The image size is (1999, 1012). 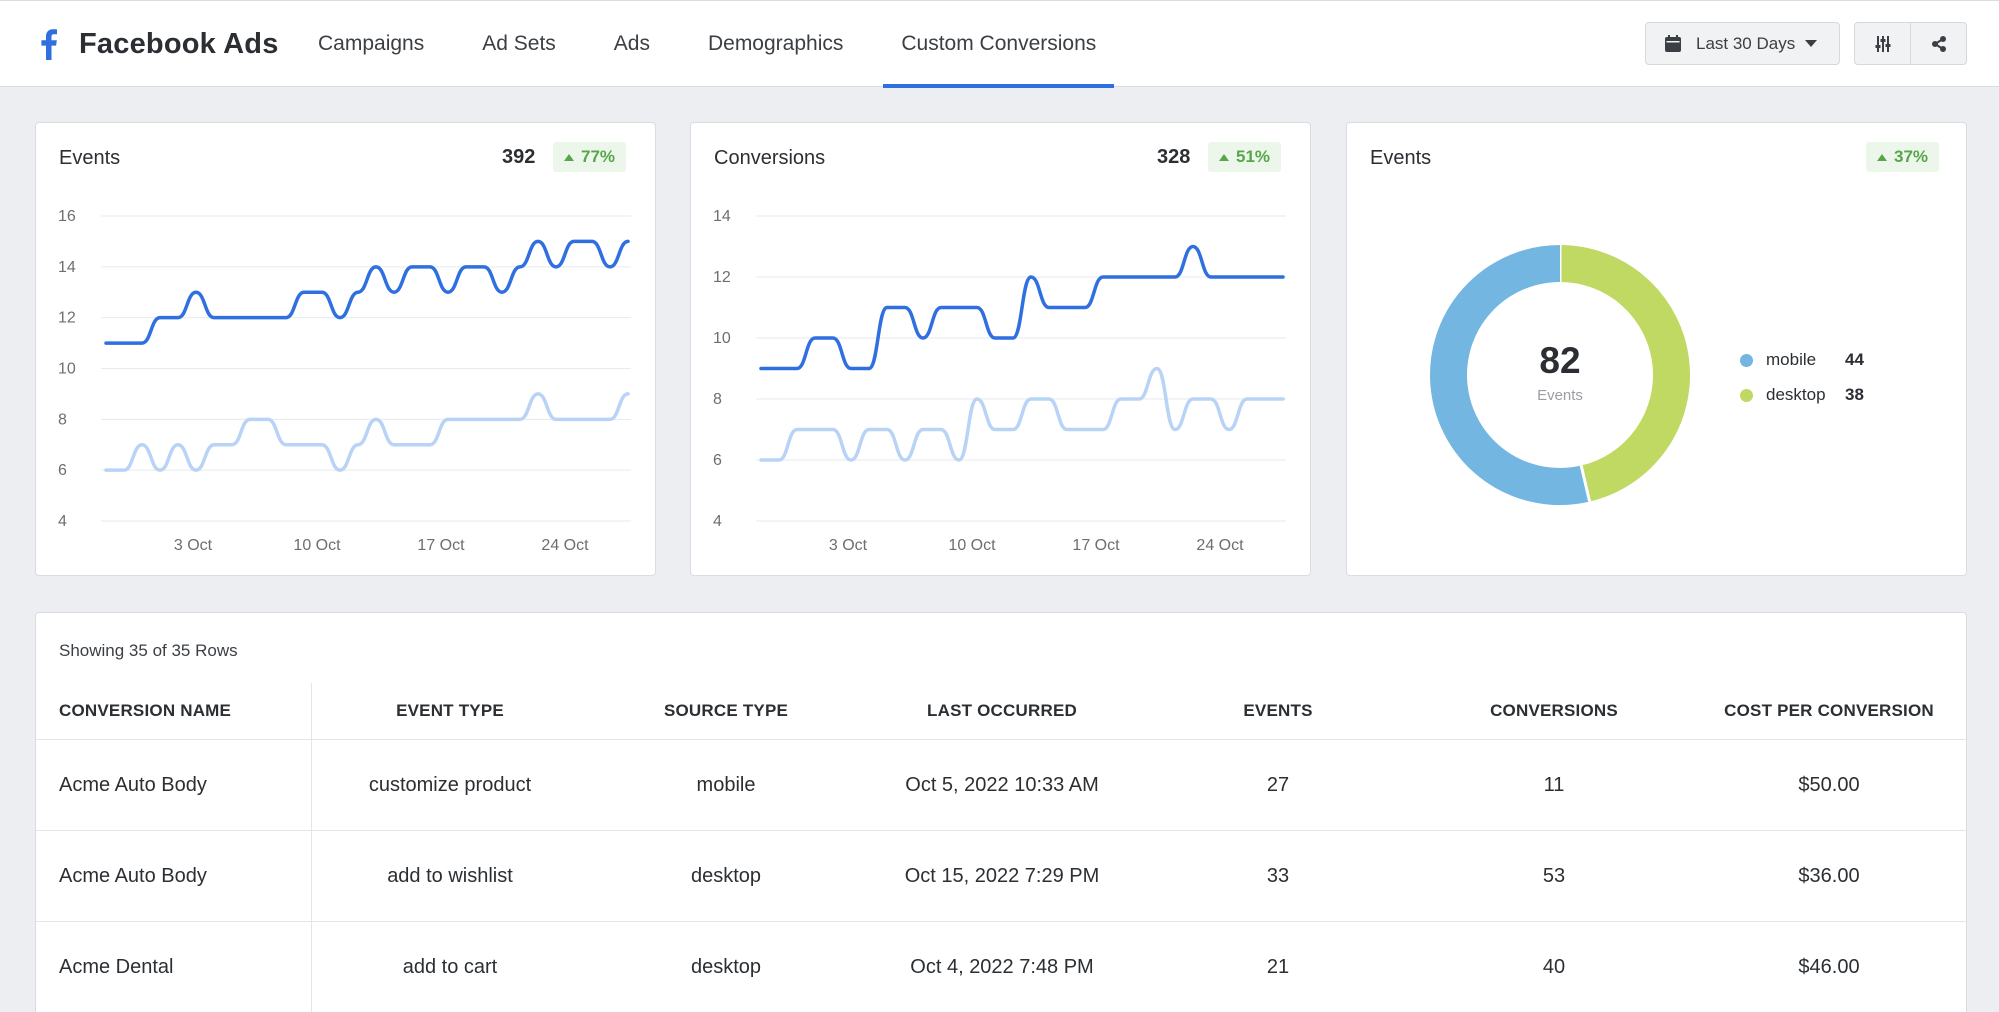 What do you see at coordinates (1554, 966) in the screenshot?
I see `cell-conversions: 40` at bounding box center [1554, 966].